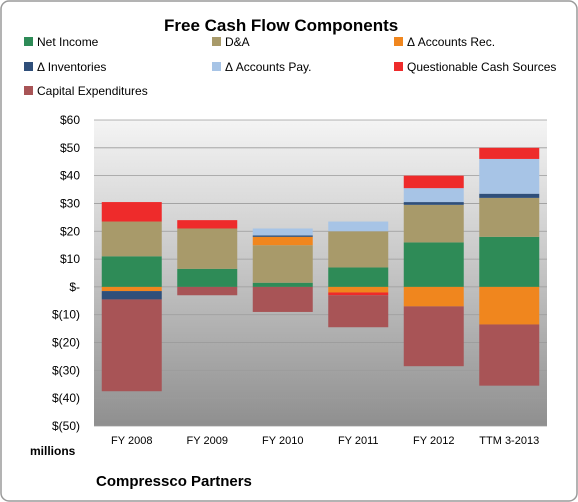 The image size is (578, 502). What do you see at coordinates (66, 343) in the screenshot?
I see `y-tick-label: $(20)` at bounding box center [66, 343].